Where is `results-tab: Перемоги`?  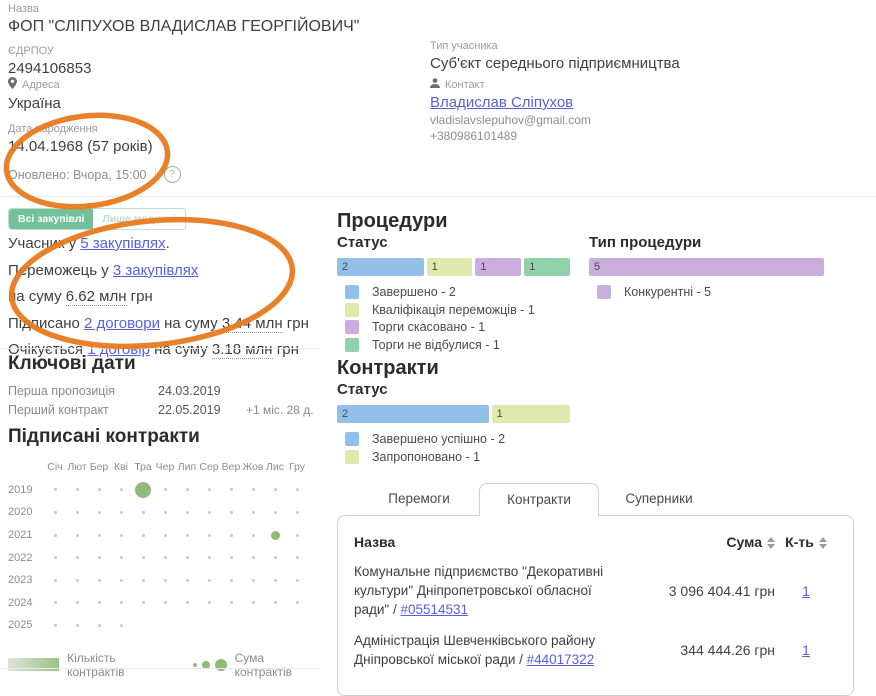 results-tab: Перемоги is located at coordinates (419, 498).